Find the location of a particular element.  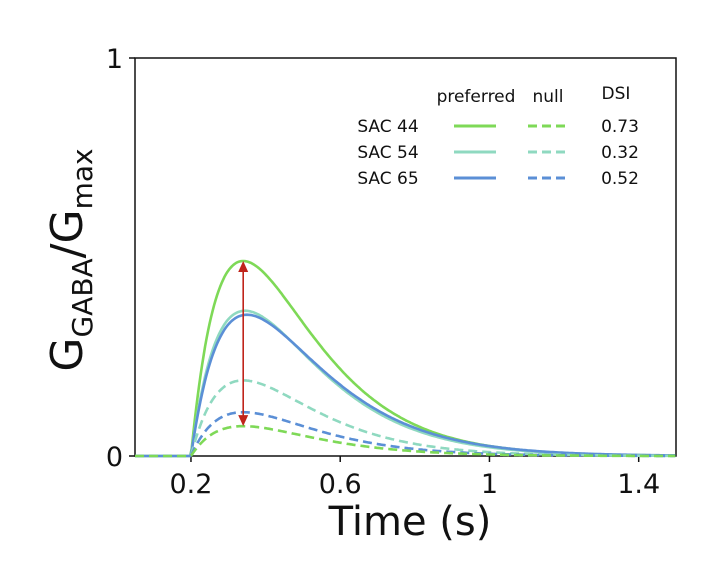

legend-header-preferred: preferred is located at coordinates (476, 97).